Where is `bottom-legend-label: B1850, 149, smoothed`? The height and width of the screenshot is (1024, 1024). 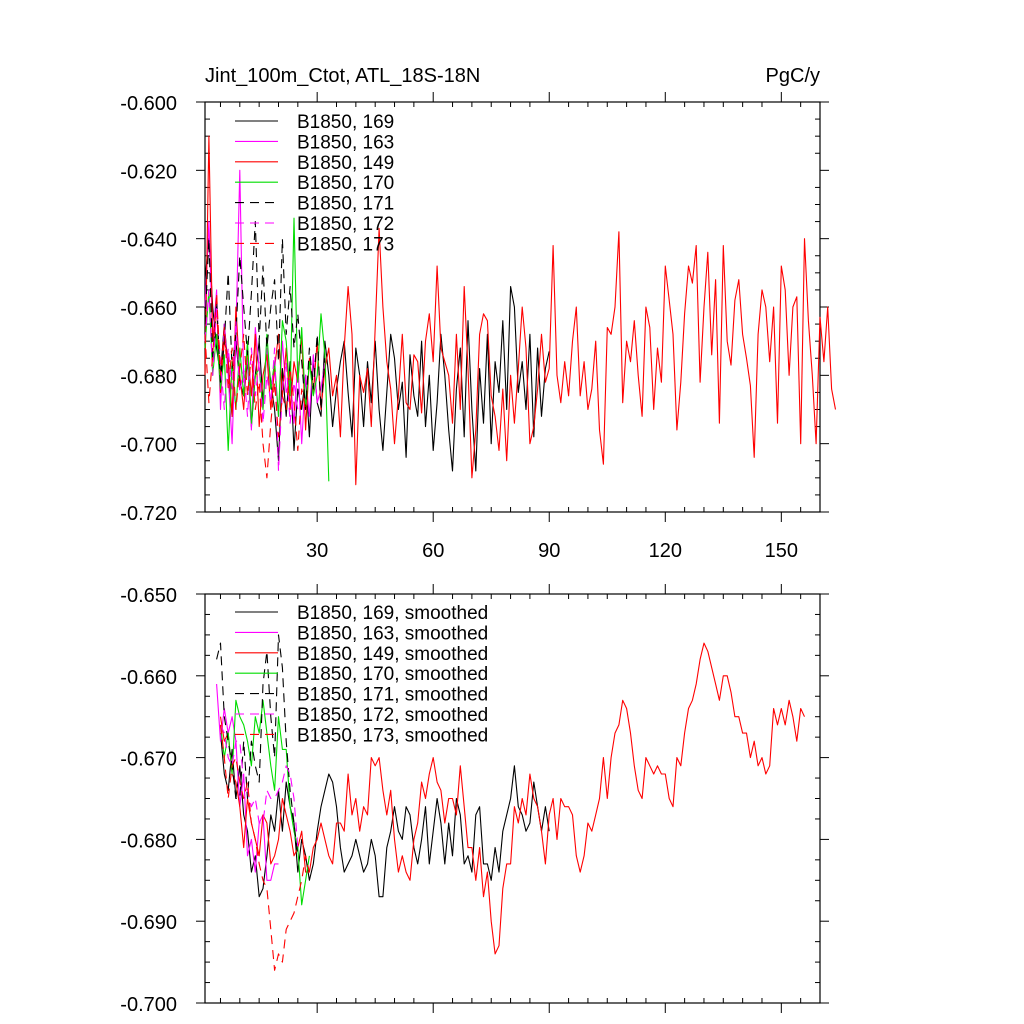
bottom-legend-label: B1850, 149, smoothed is located at coordinates (392, 654).